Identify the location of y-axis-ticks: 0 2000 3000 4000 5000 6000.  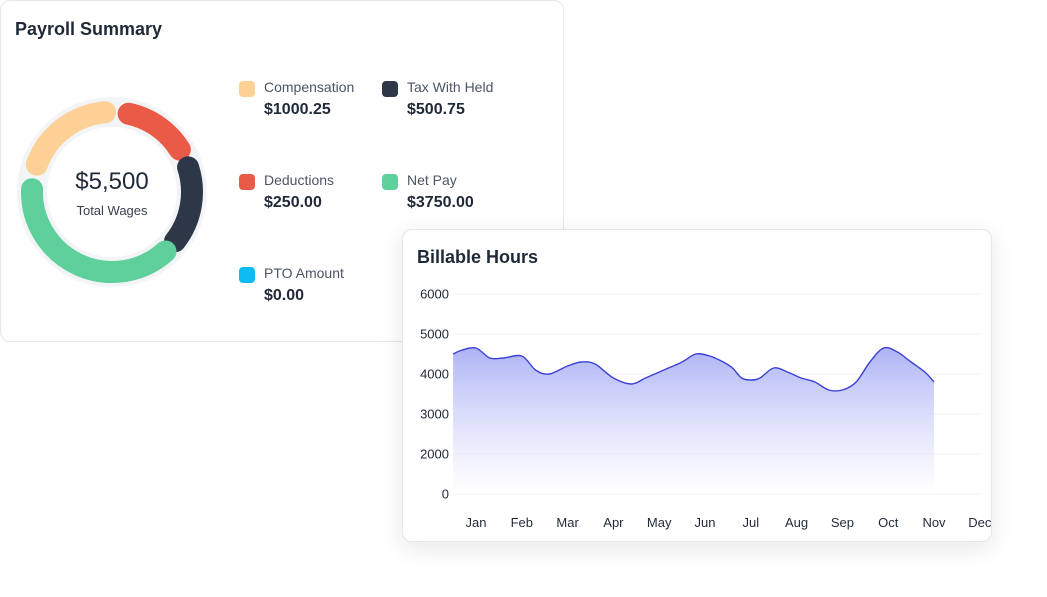
(434, 394).